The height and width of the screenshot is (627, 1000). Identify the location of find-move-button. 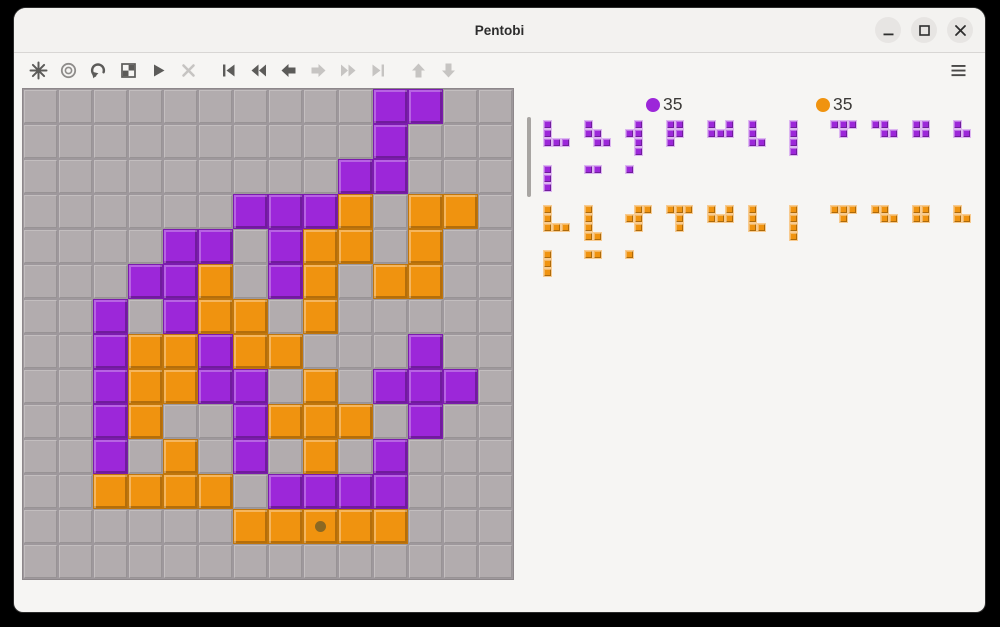
(128, 71).